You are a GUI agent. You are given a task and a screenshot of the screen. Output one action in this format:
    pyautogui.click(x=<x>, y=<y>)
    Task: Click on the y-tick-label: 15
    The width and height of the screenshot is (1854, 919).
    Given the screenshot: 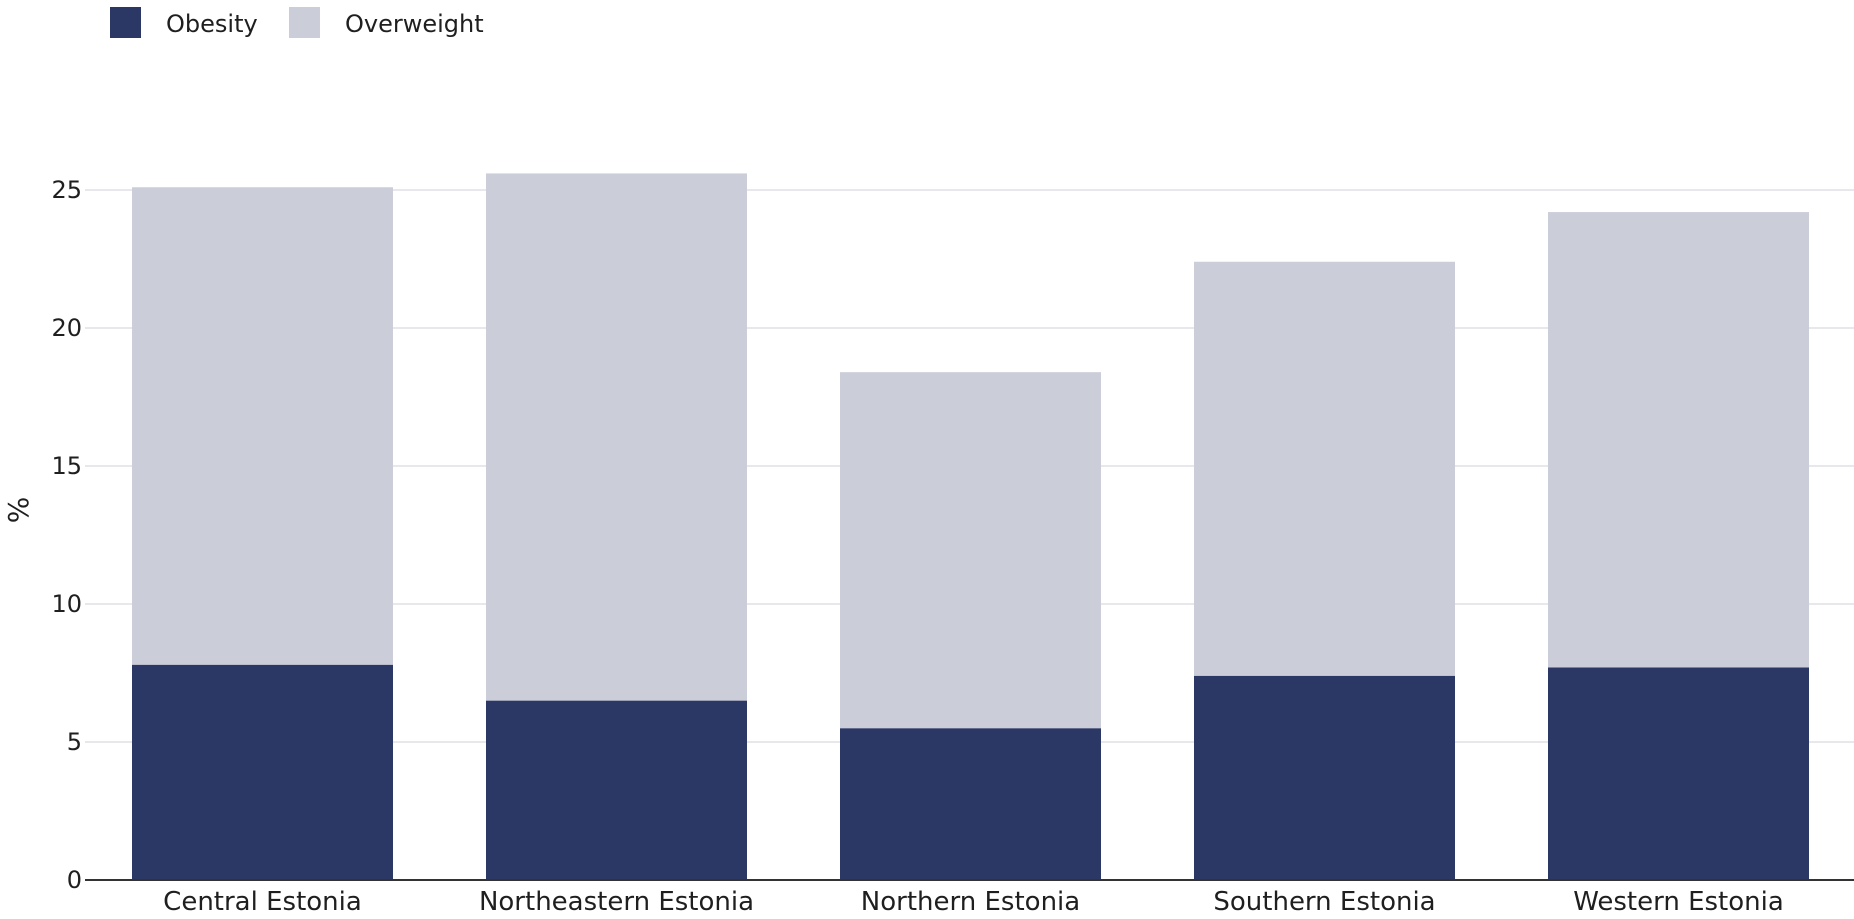 What is the action you would take?
    pyautogui.click(x=66, y=466)
    